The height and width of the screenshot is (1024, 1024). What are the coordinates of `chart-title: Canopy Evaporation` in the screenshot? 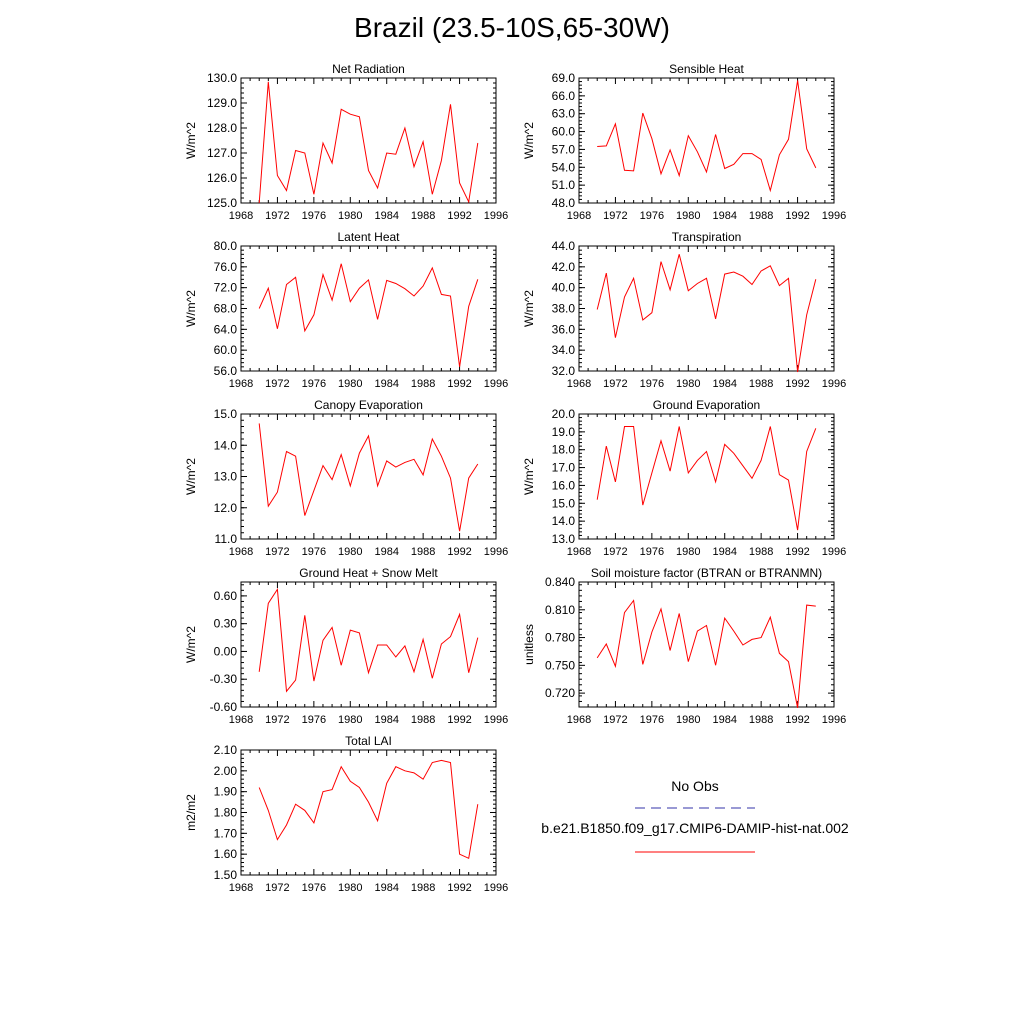 It's located at (368, 405).